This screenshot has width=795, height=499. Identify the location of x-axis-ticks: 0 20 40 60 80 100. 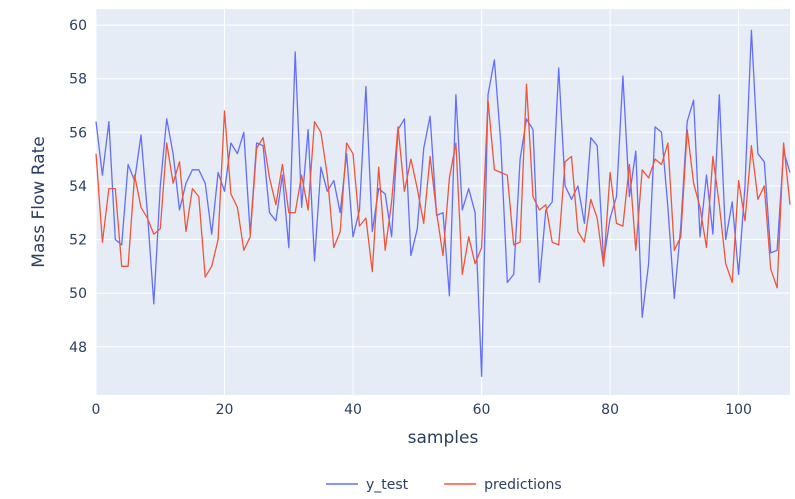
(422, 410).